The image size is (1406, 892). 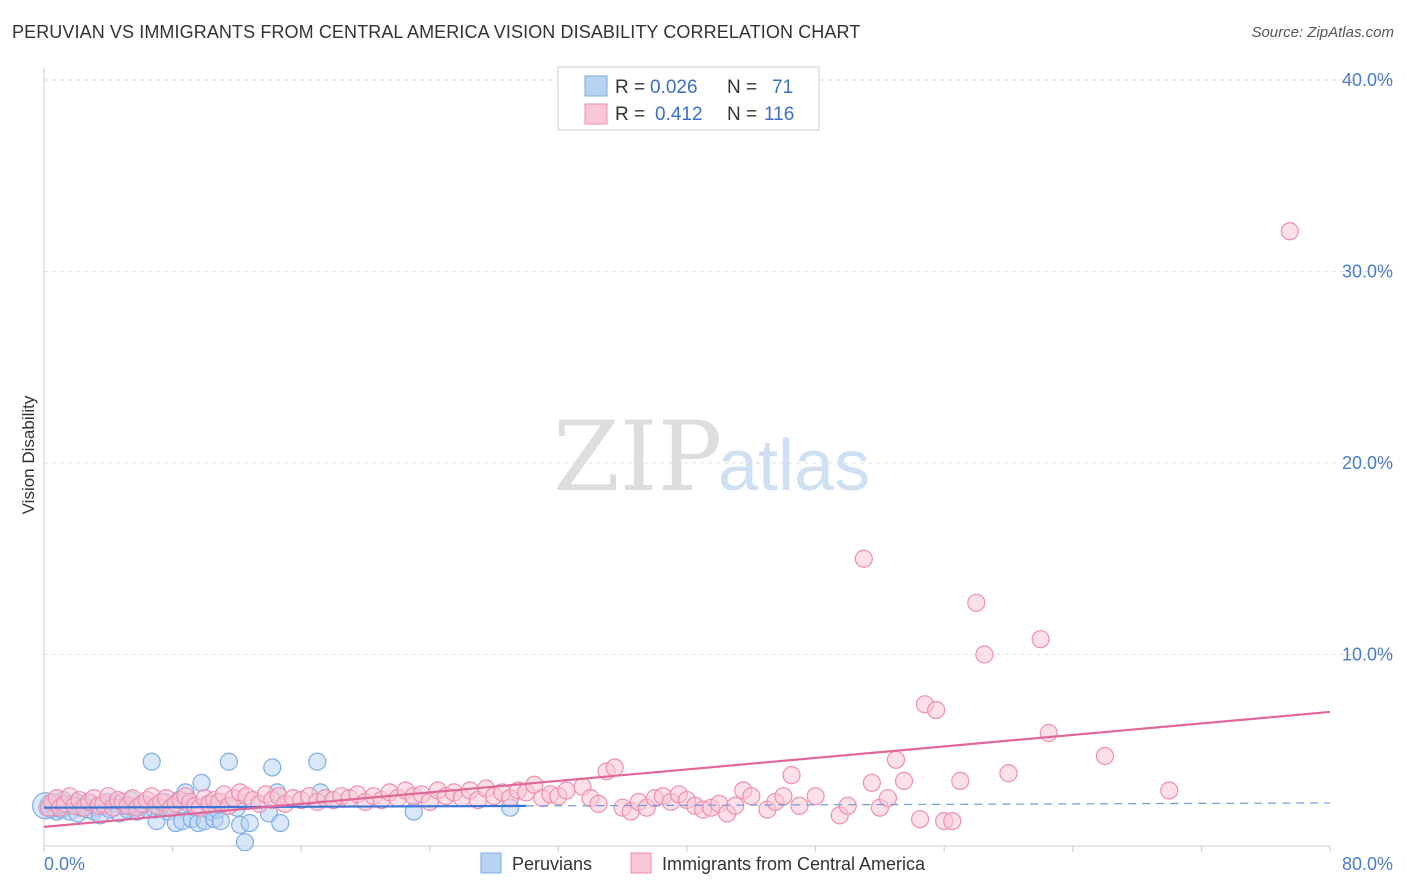 I want to click on trend-line-peruvians, so click(x=285, y=806).